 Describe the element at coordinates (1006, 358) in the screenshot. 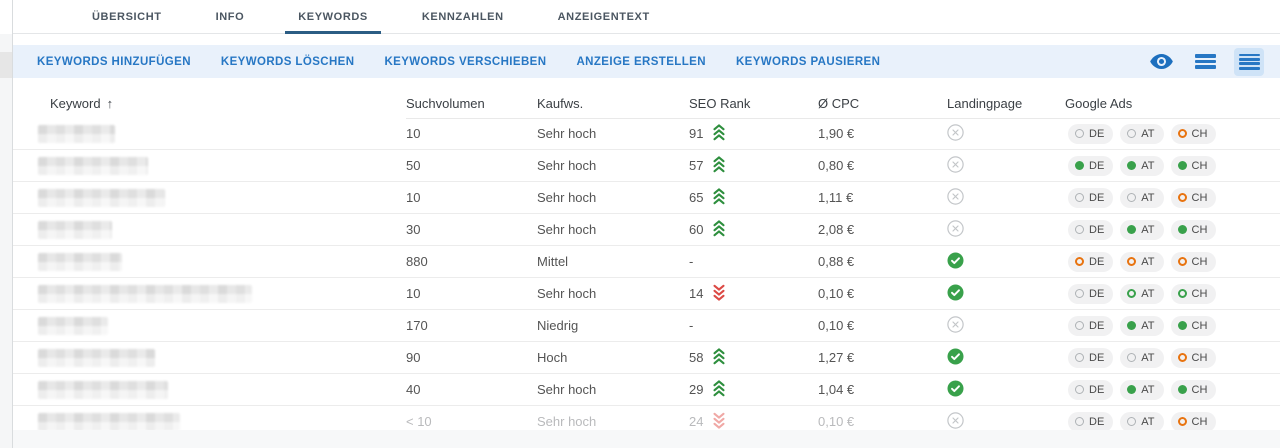

I see `landingpage-cell` at that location.